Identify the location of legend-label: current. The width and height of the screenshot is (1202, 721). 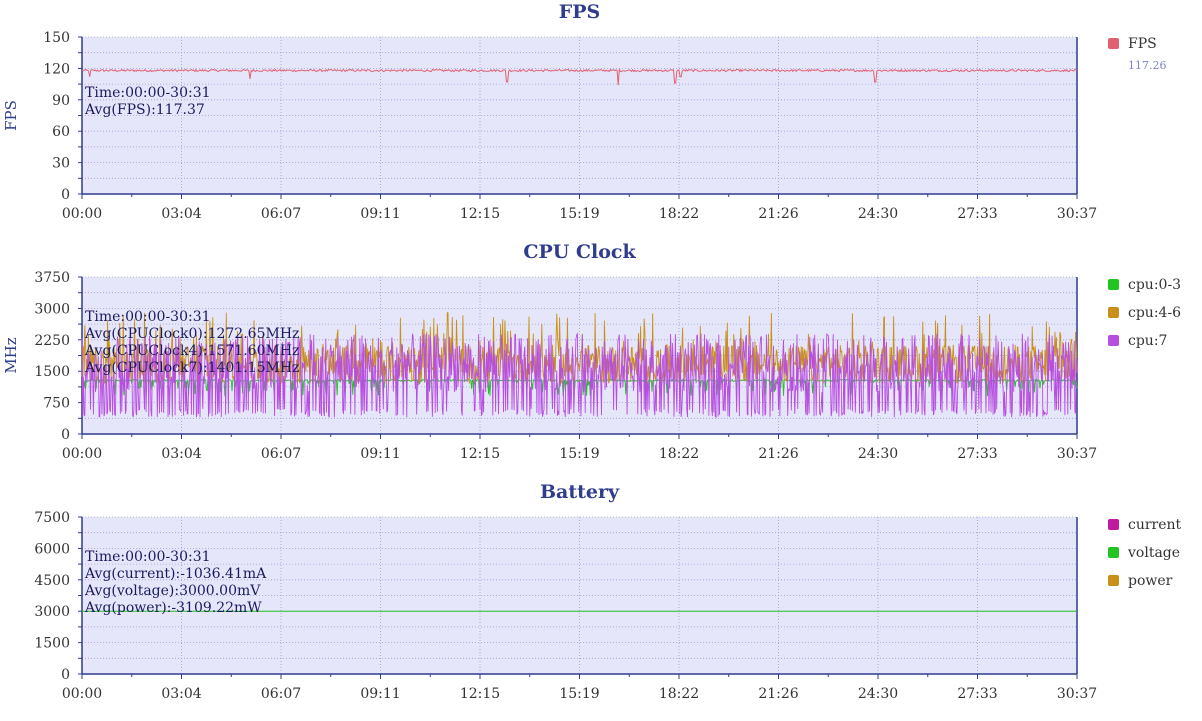
(1155, 525).